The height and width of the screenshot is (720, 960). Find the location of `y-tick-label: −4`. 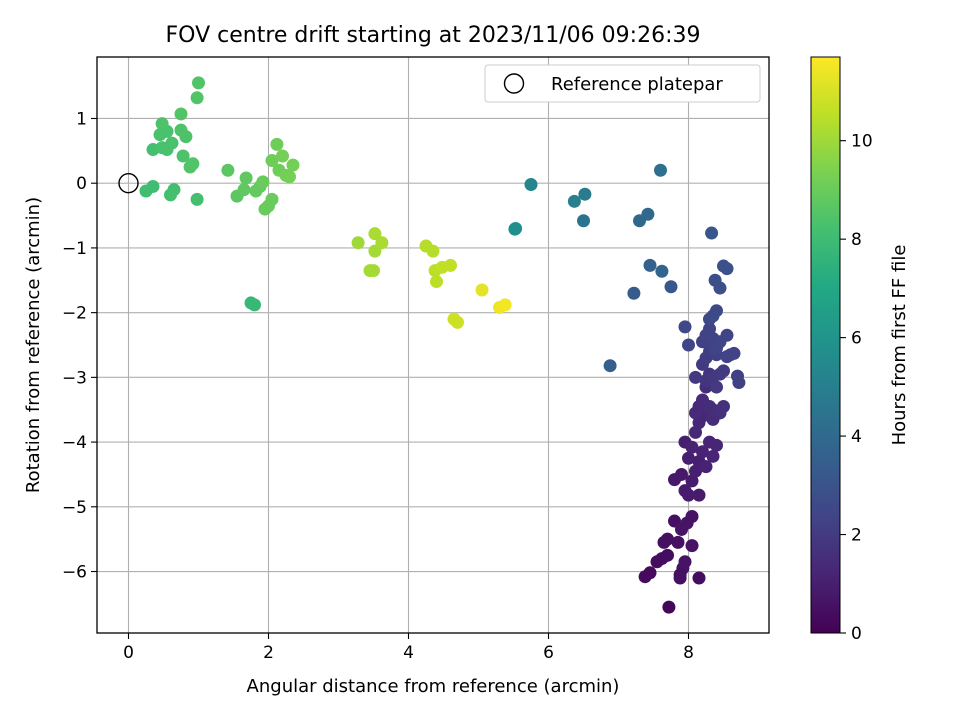

y-tick-label: −4 is located at coordinates (74, 443).